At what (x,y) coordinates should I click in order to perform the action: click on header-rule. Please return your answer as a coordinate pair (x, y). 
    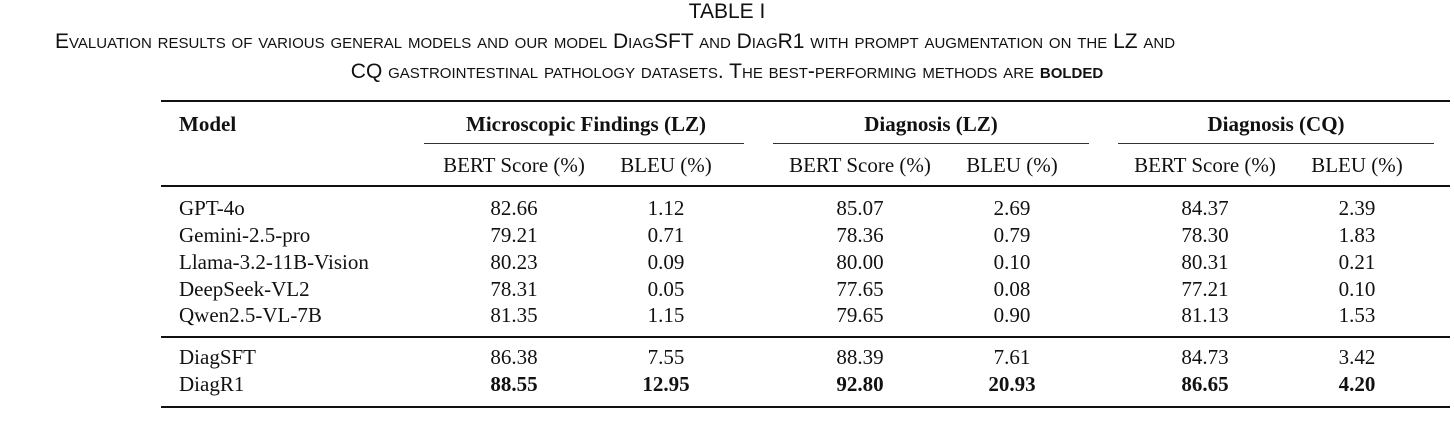
    Looking at the image, I should click on (805, 186).